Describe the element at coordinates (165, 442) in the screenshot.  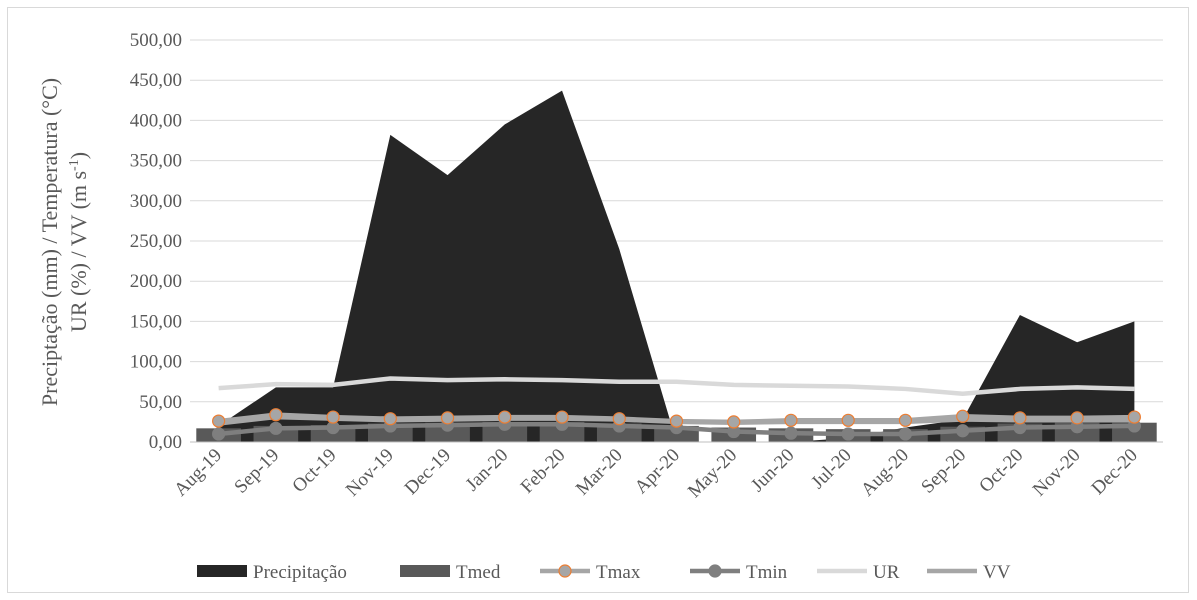
I see `y-tick-label: 0,00` at that location.